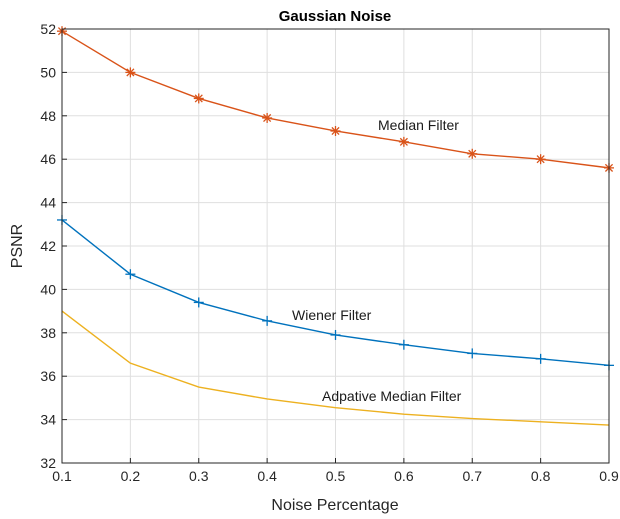  What do you see at coordinates (418, 125) in the screenshot?
I see `annotation-label: Median Filter` at bounding box center [418, 125].